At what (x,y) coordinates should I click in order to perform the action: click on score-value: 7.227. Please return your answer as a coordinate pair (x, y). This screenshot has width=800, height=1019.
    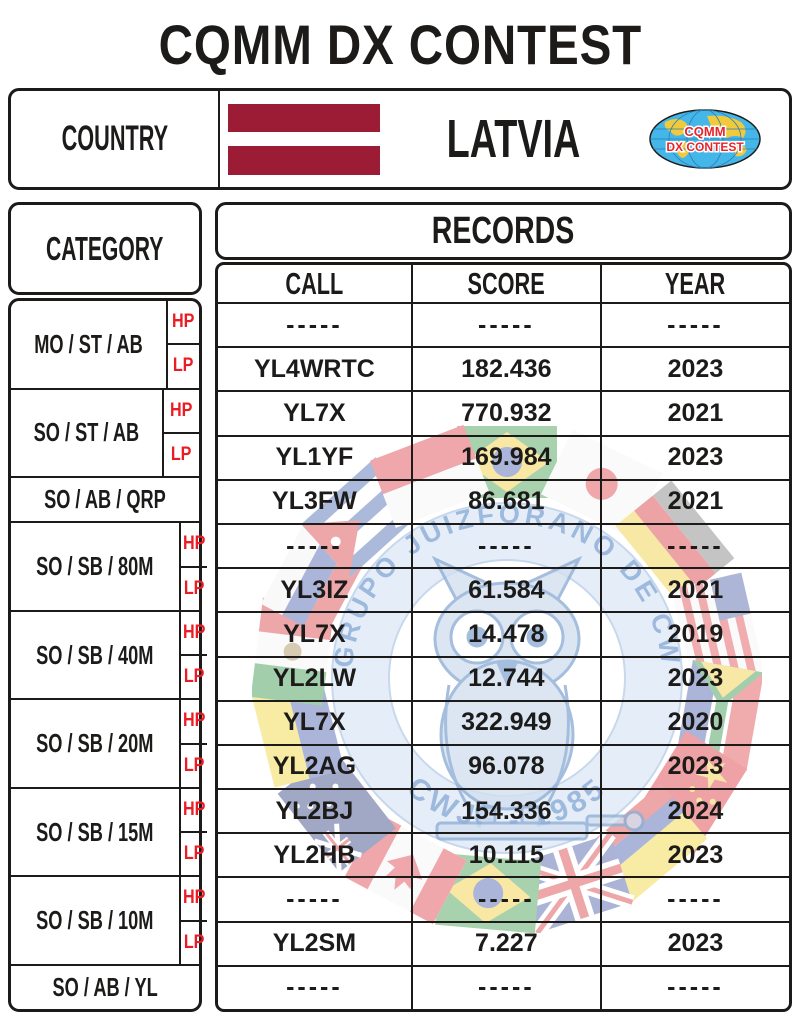
    Looking at the image, I should click on (506, 943).